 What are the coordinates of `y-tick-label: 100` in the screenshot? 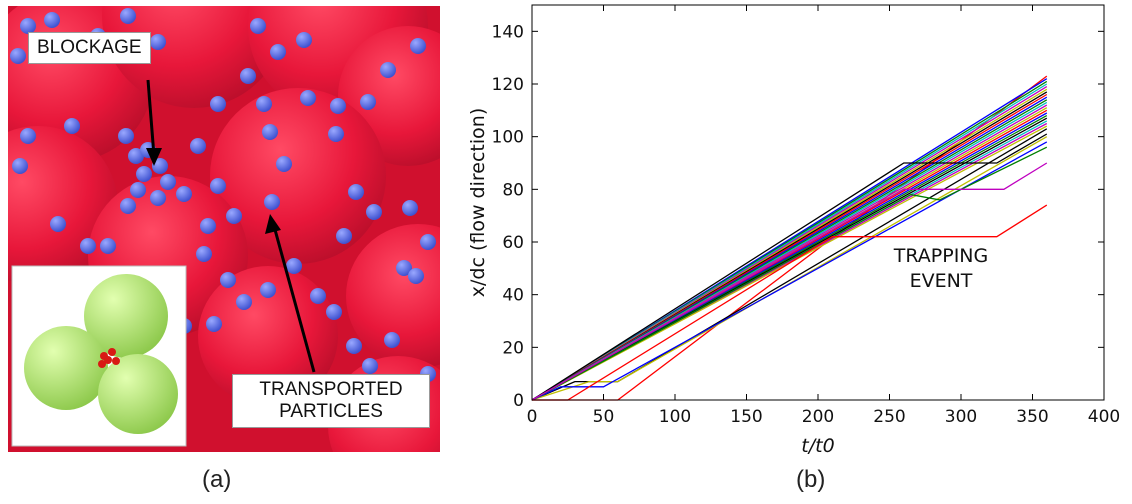 It's located at (508, 138).